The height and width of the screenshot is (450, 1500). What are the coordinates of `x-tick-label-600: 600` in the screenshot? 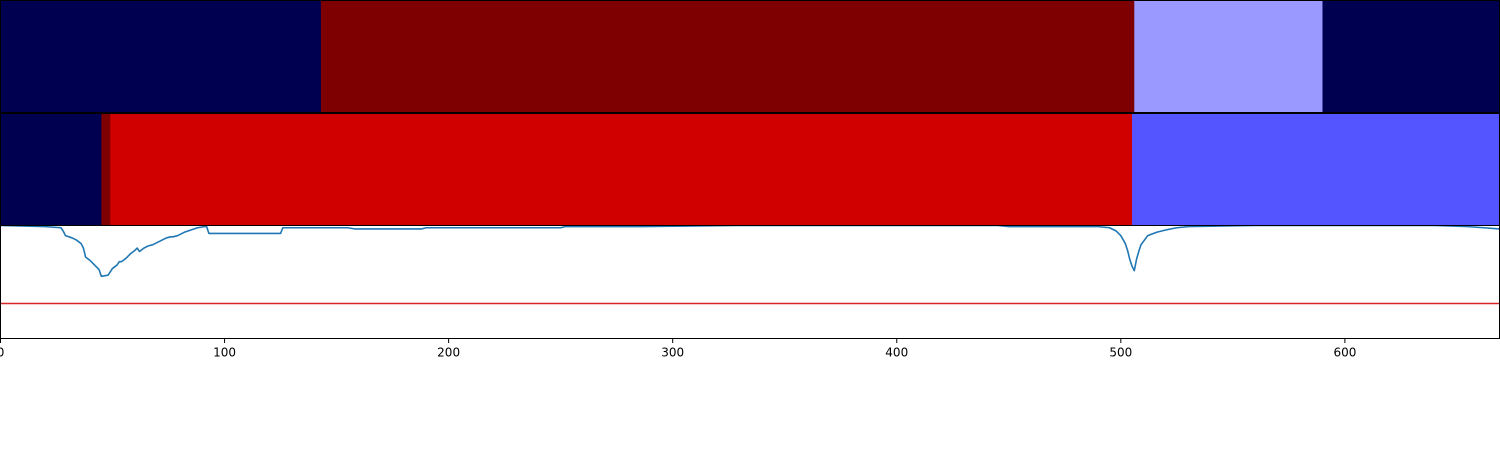 It's located at (1344, 353).